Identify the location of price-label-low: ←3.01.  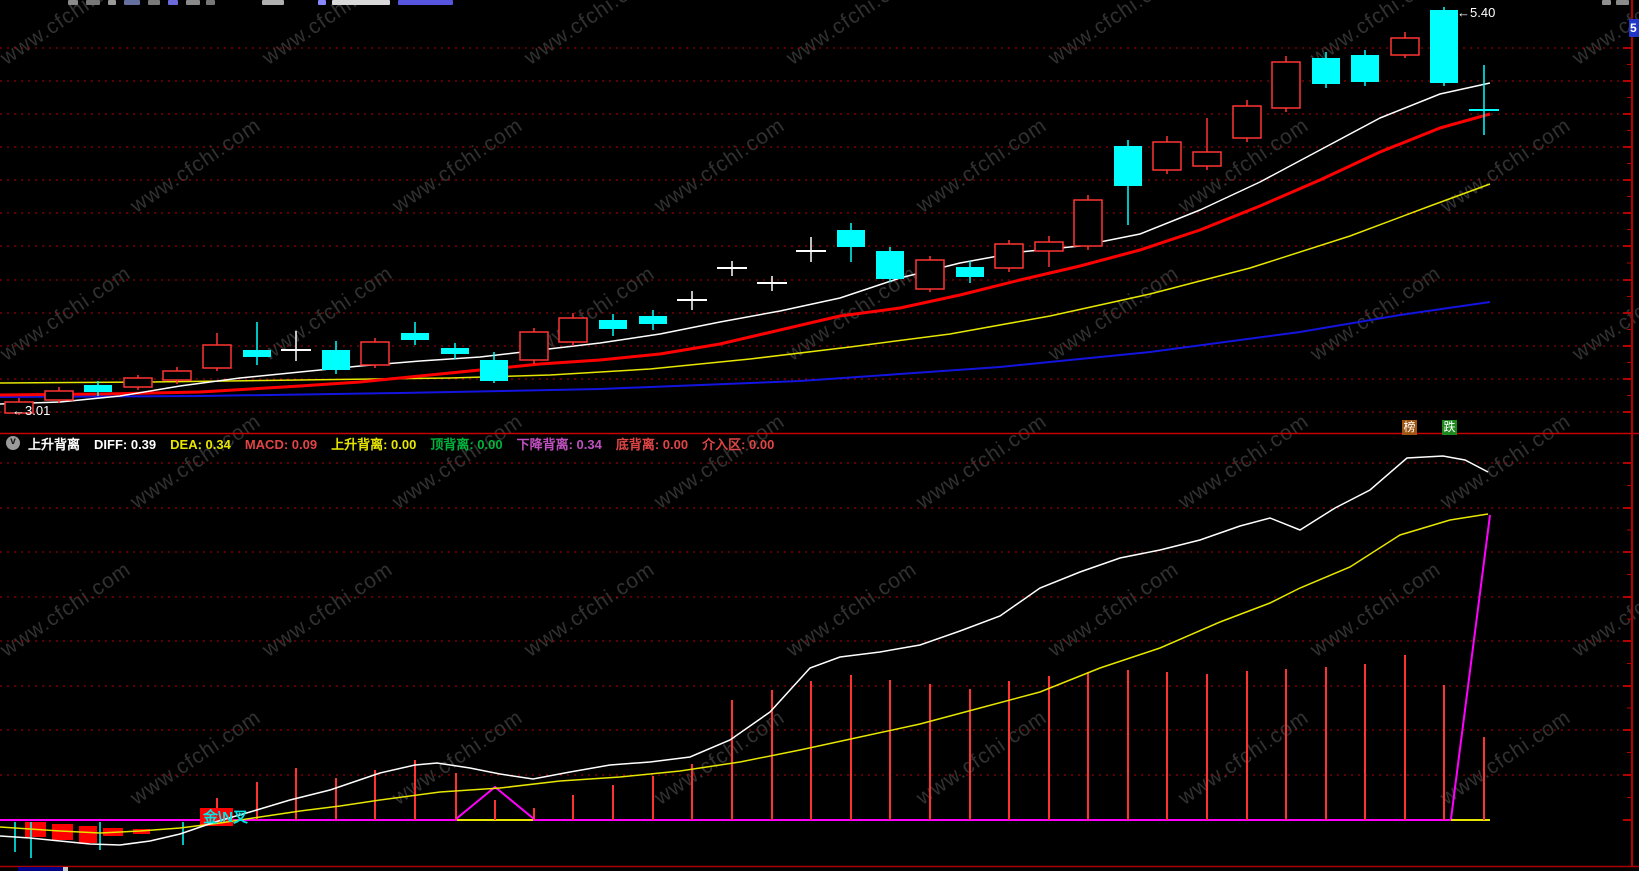
(31, 410).